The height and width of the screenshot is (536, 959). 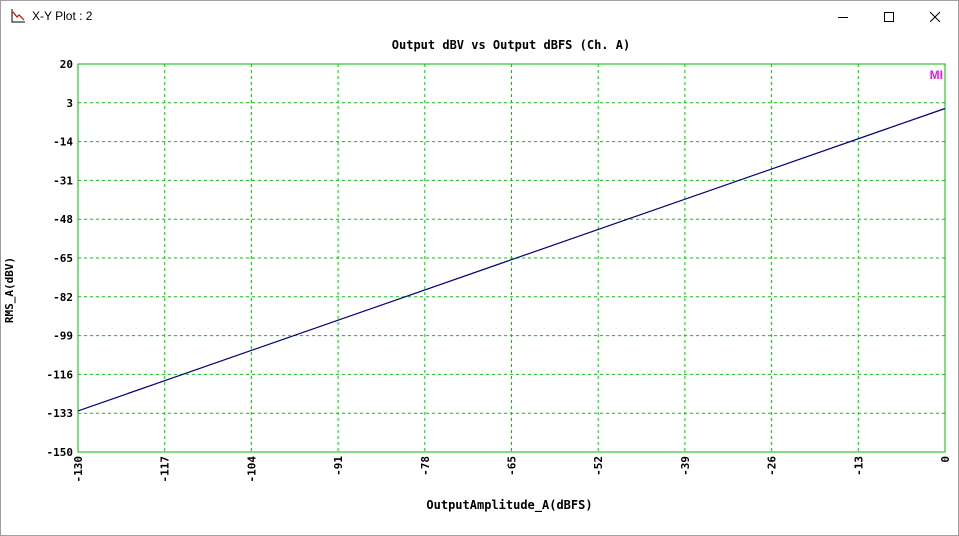 I want to click on y-tick-label: -99, so click(x=63, y=336).